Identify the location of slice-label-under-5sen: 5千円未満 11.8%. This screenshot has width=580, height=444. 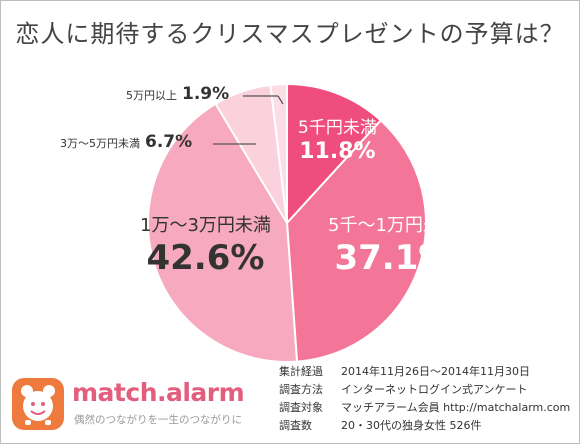
(337, 142).